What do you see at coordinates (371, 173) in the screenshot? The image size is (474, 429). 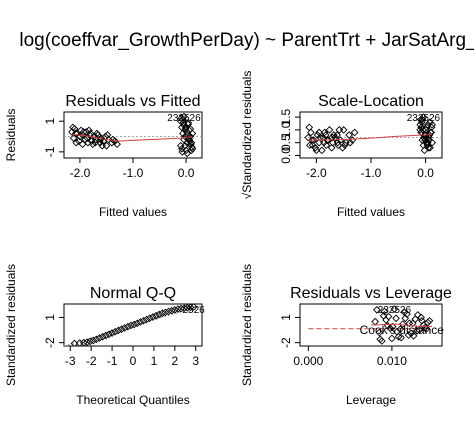 I see `x-tick-label: -1.0` at bounding box center [371, 173].